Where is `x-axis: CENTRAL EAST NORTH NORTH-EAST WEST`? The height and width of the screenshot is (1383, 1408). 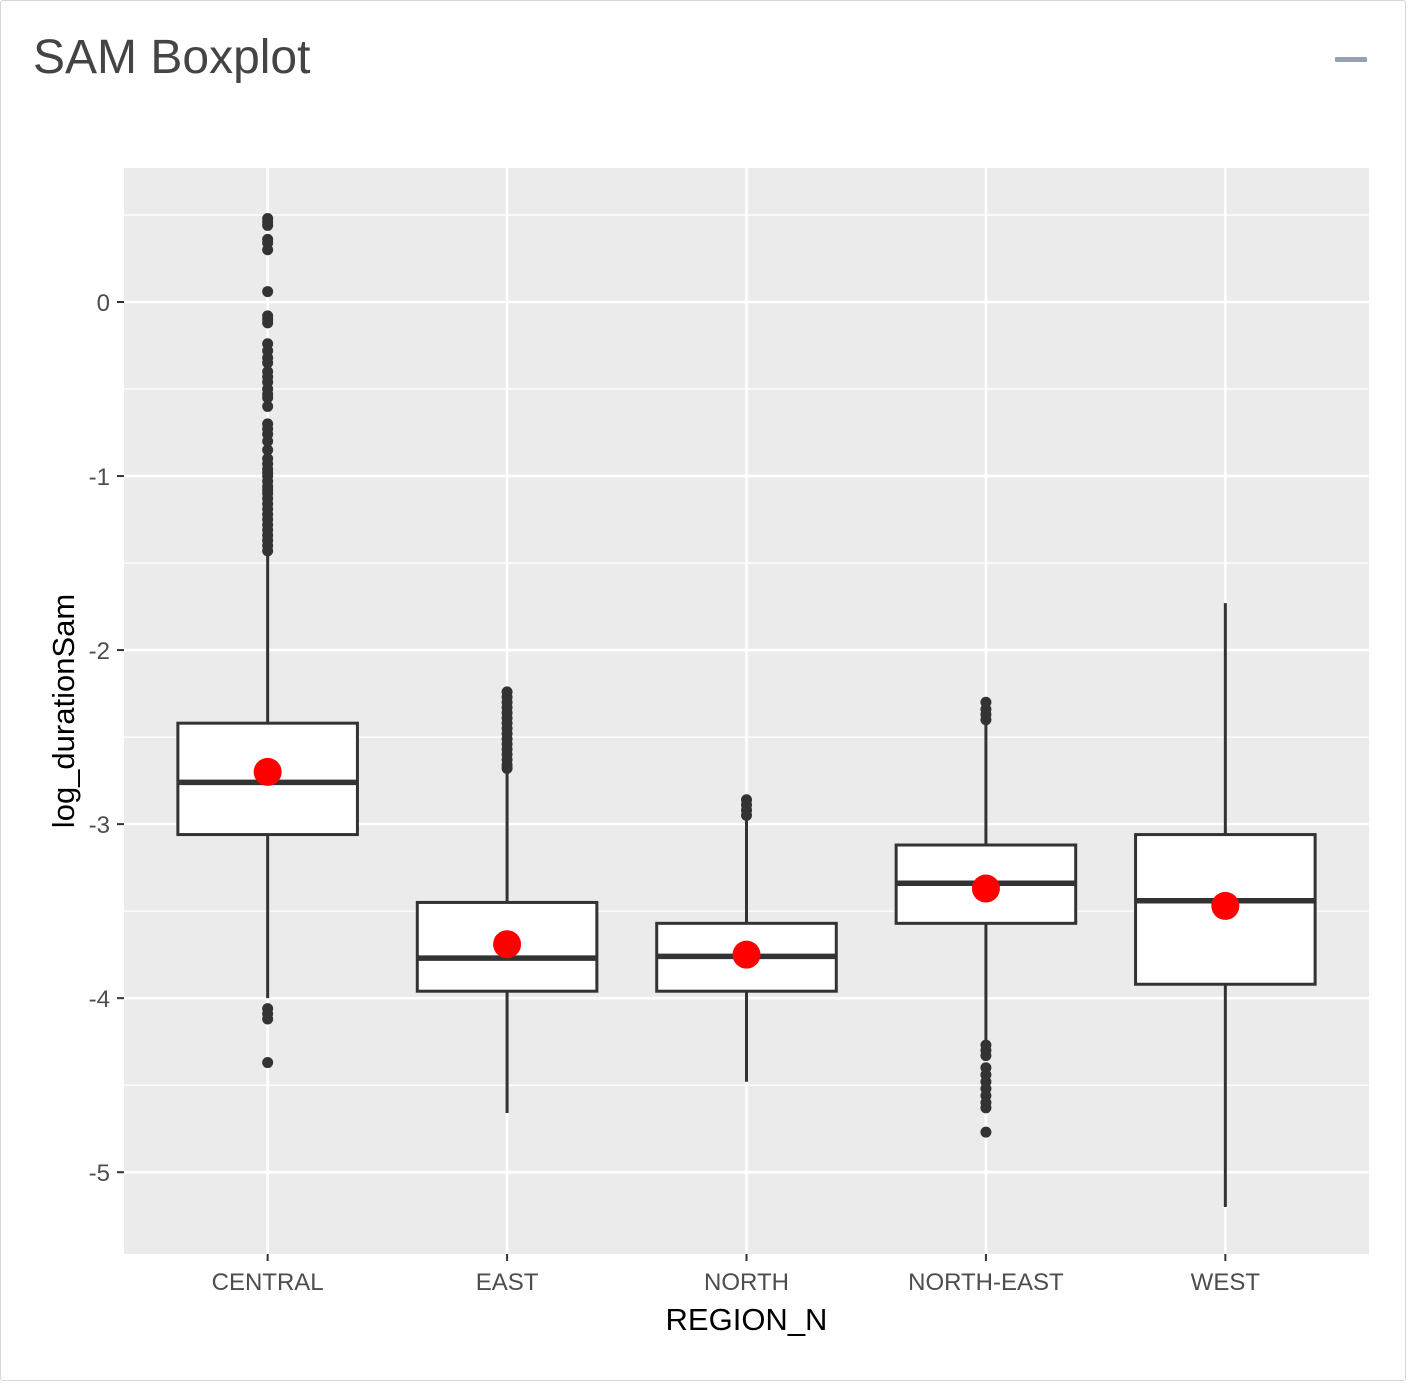 x-axis: CENTRAL EAST NORTH NORTH-EAST WEST is located at coordinates (736, 1275).